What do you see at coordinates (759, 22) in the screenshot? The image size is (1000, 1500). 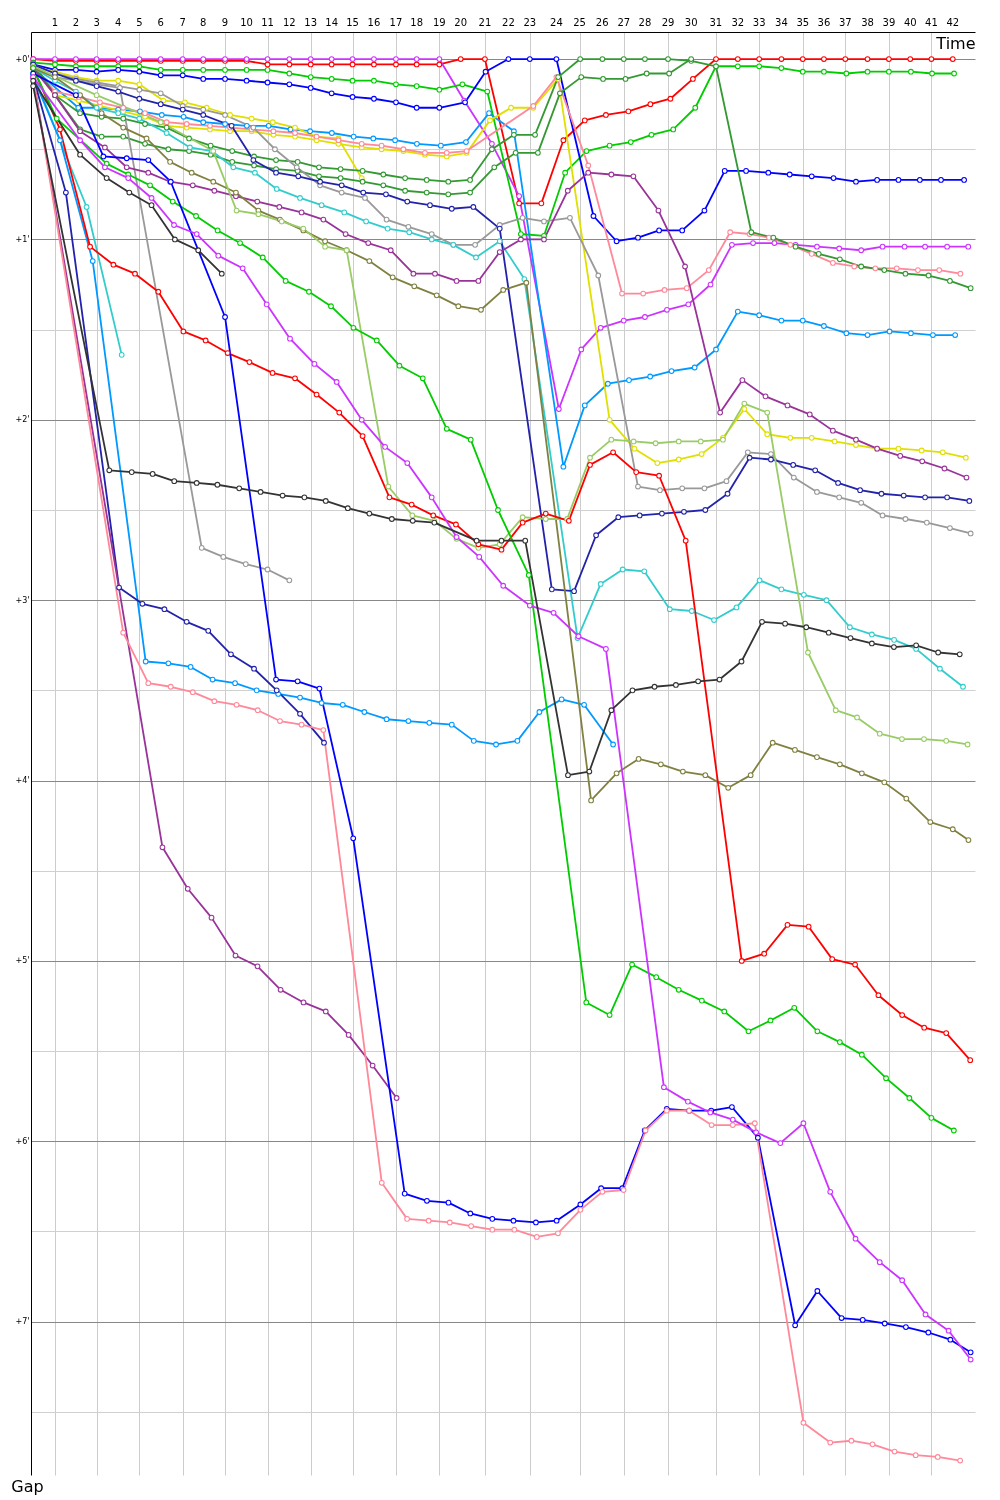 I see `x-tick-label: 33` at bounding box center [759, 22].